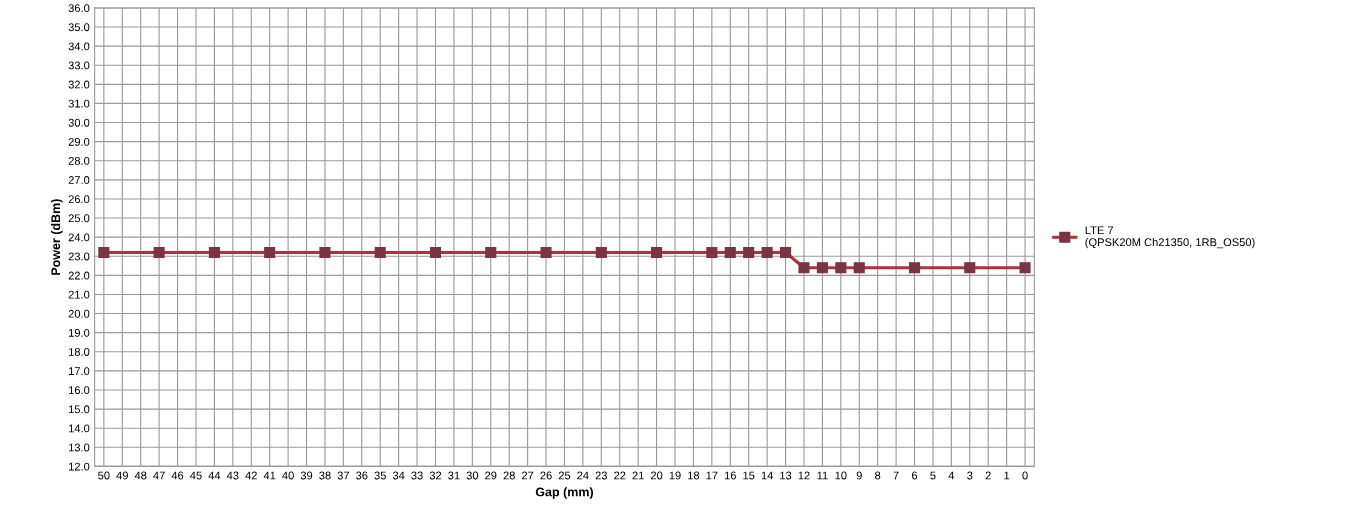 This screenshot has width=1352, height=527. I want to click on x-tick-label: 1, so click(1007, 475).